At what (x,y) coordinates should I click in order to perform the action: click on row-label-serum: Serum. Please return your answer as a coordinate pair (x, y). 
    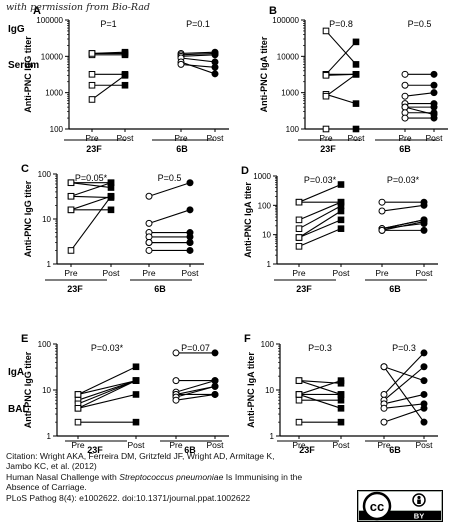
    Looking at the image, I should click on (23, 65).